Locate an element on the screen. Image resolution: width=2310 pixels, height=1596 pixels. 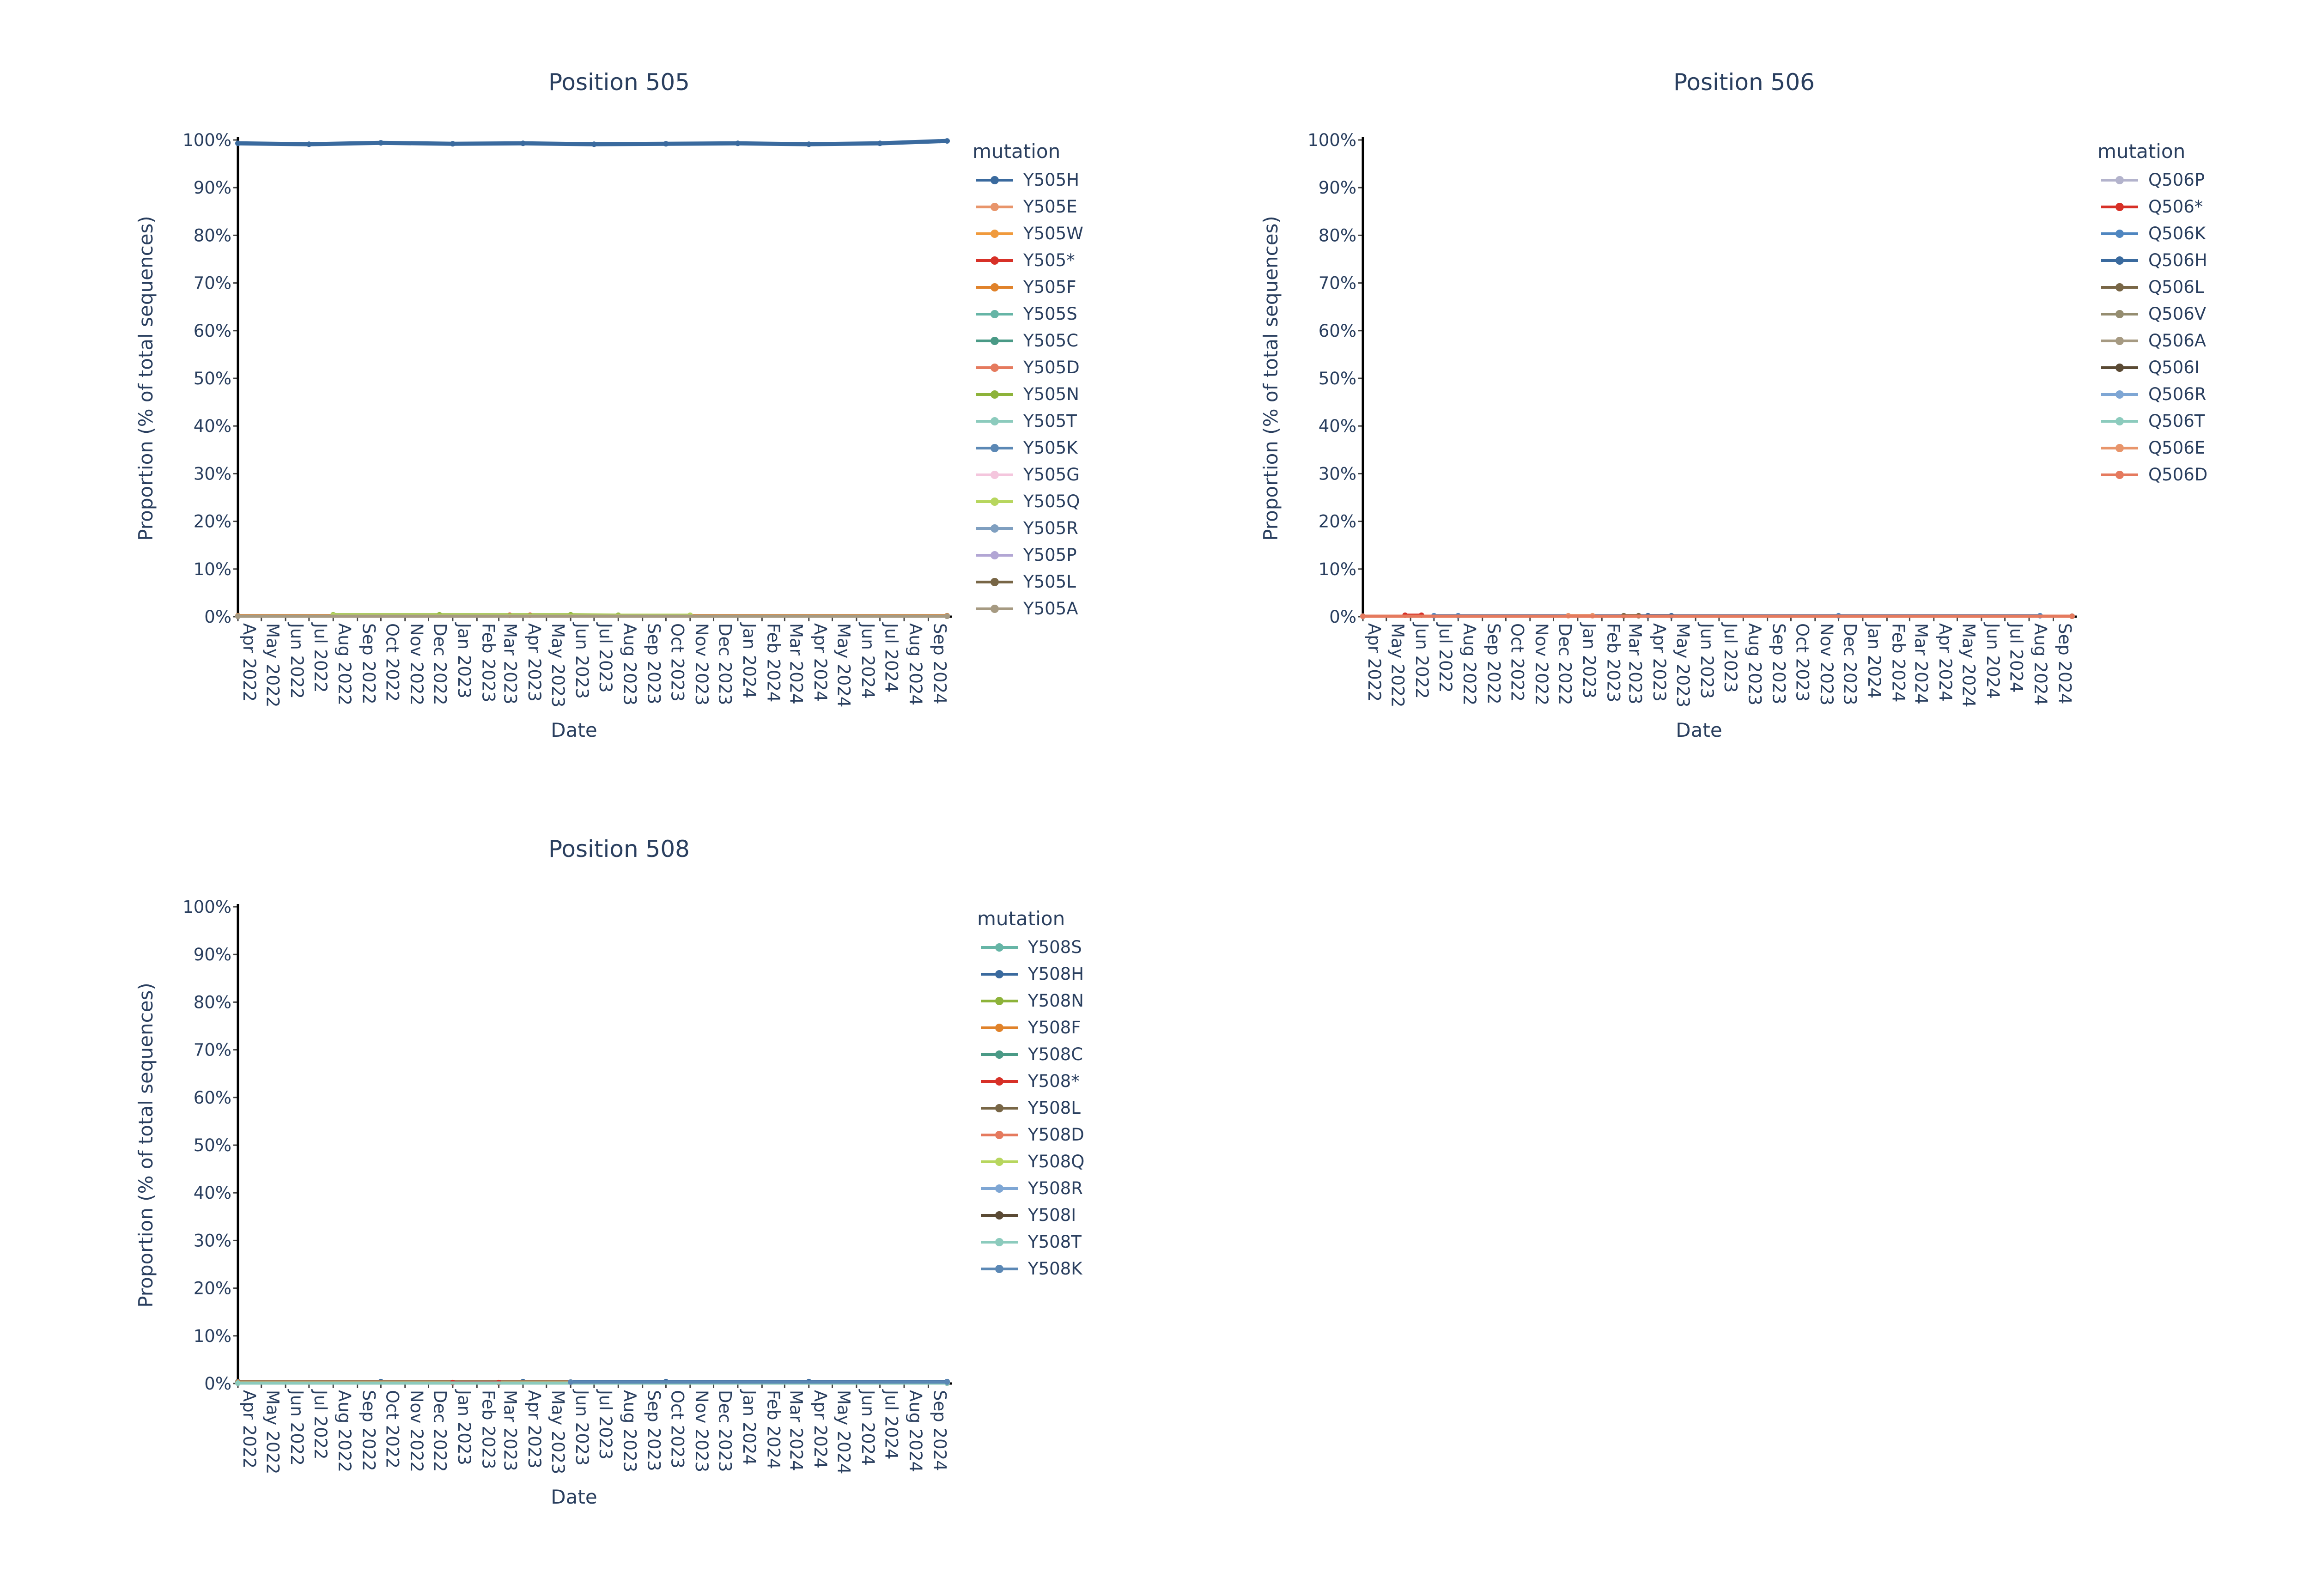
x-tick-label: Mar 2024 is located at coordinates (1921, 663).